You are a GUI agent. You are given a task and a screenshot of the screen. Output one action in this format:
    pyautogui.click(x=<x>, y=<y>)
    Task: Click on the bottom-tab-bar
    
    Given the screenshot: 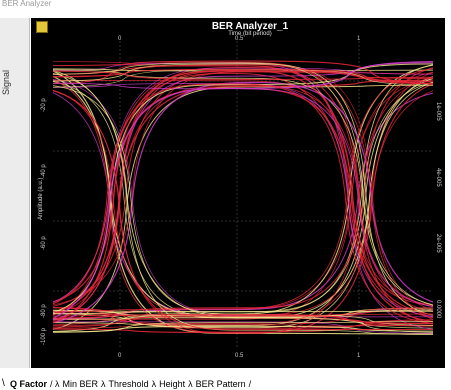 What is the action you would take?
    pyautogui.click(x=225, y=379)
    